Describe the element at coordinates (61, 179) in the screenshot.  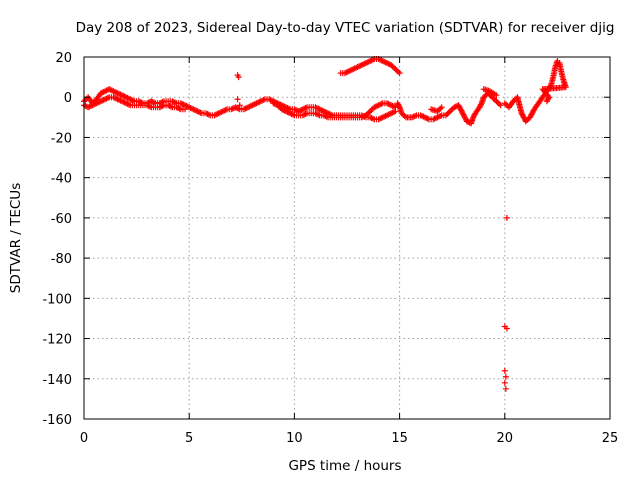
I see `y-tick-label: -40` at that location.